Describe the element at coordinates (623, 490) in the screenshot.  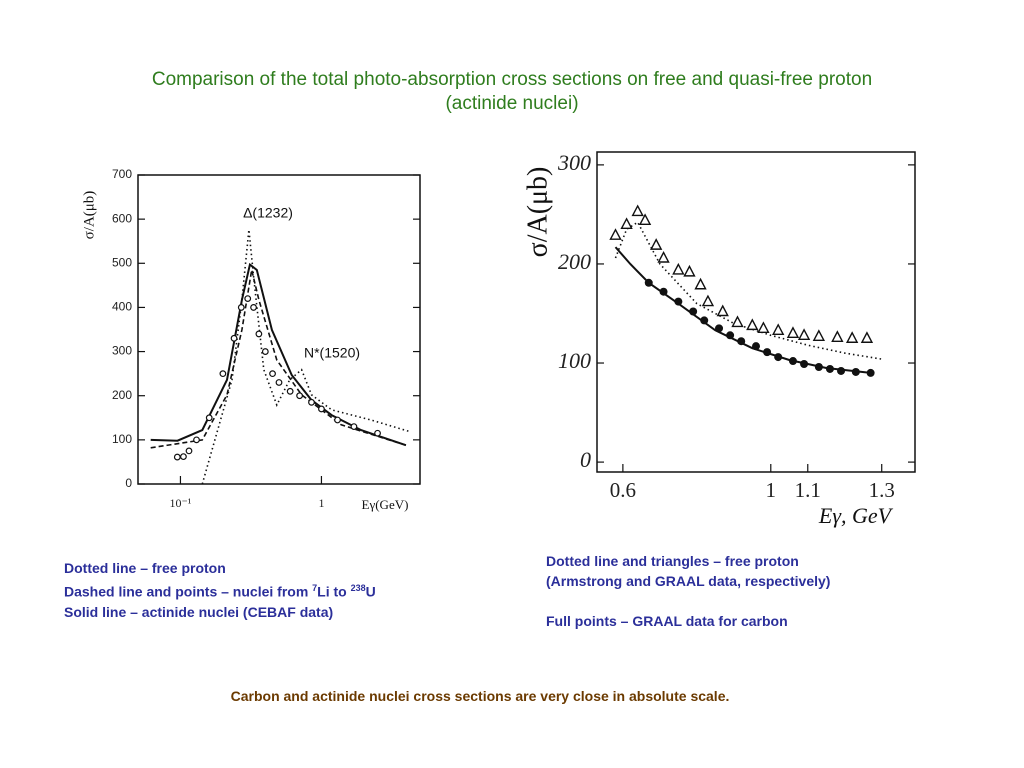
I see `x-tick-label: 0.6` at that location.